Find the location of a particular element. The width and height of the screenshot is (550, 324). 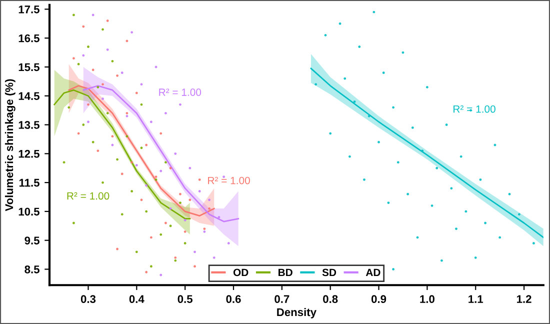

x-tick-label: 1.0 is located at coordinates (427, 299).